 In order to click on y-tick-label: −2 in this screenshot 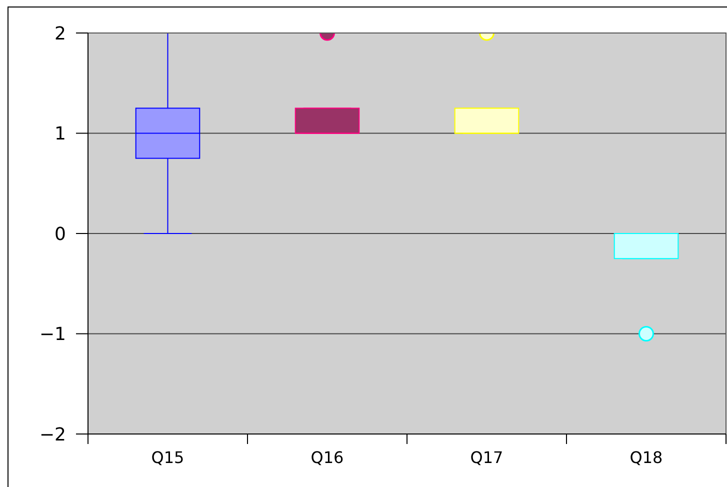, I will do `click(52, 435)`.